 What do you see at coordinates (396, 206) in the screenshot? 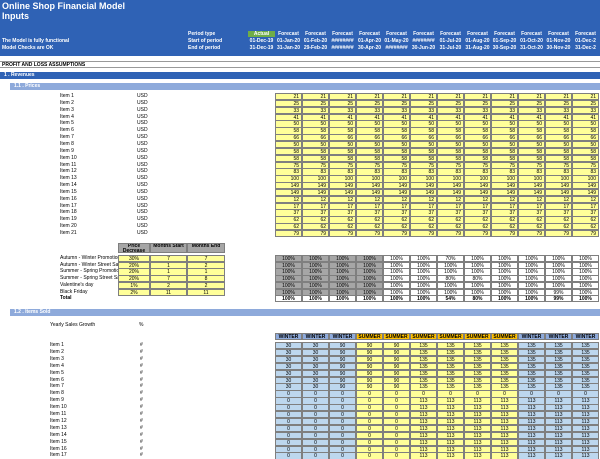
I see `price-cell: 17` at bounding box center [396, 206].